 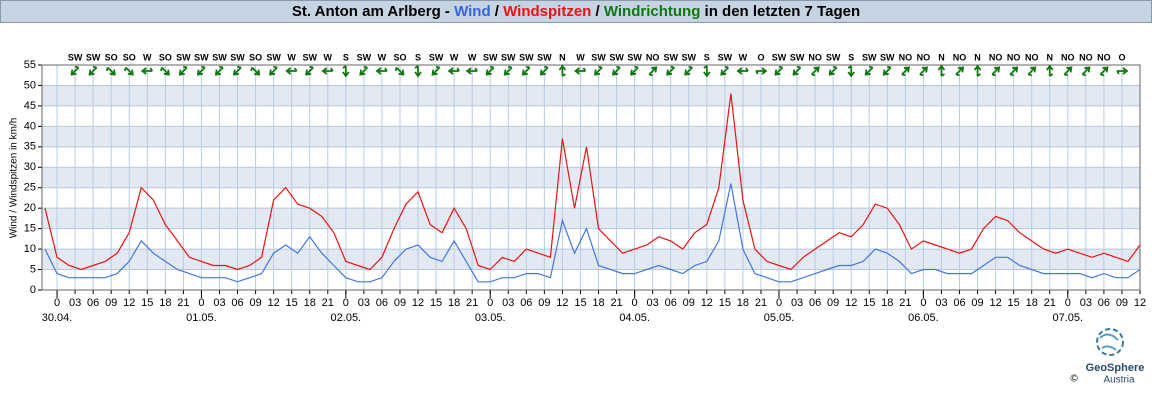 I want to click on date-label: 02.05., so click(x=346, y=318).